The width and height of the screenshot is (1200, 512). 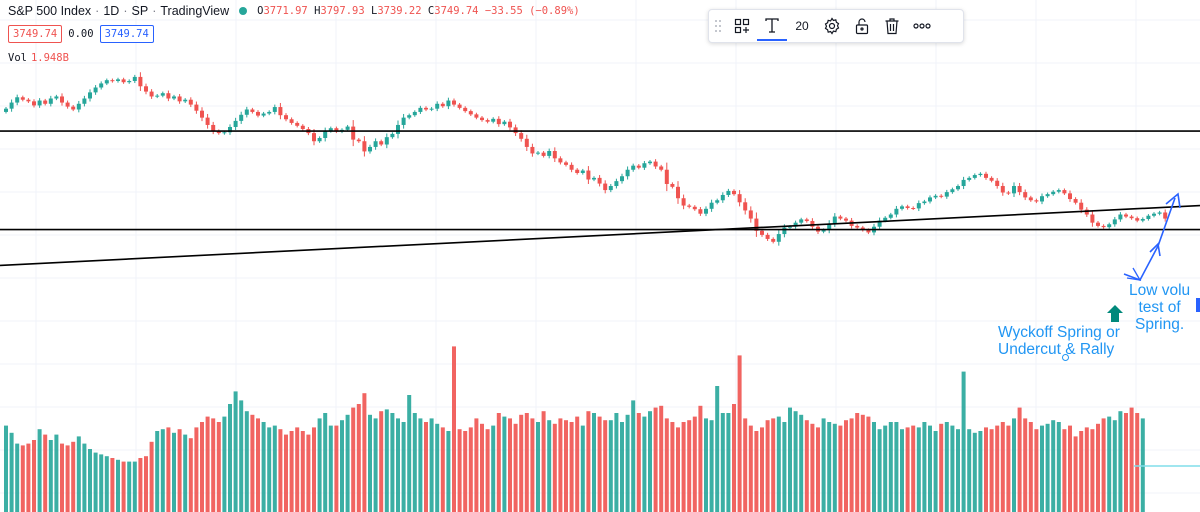 I want to click on text-tool-icon, so click(x=772, y=27).